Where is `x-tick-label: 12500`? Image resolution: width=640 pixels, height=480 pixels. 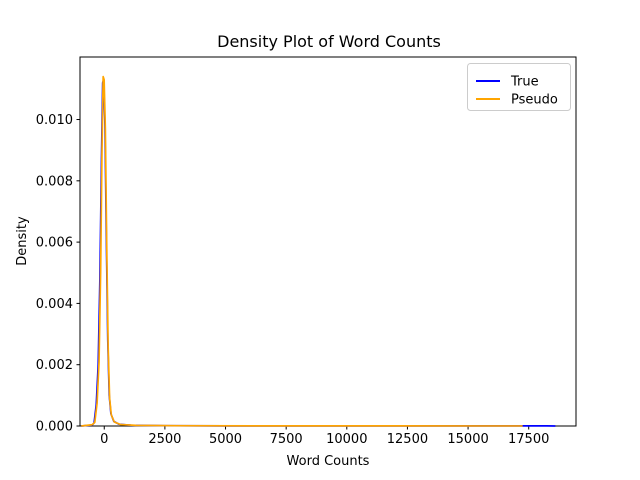 x-tick-label: 12500 is located at coordinates (407, 439).